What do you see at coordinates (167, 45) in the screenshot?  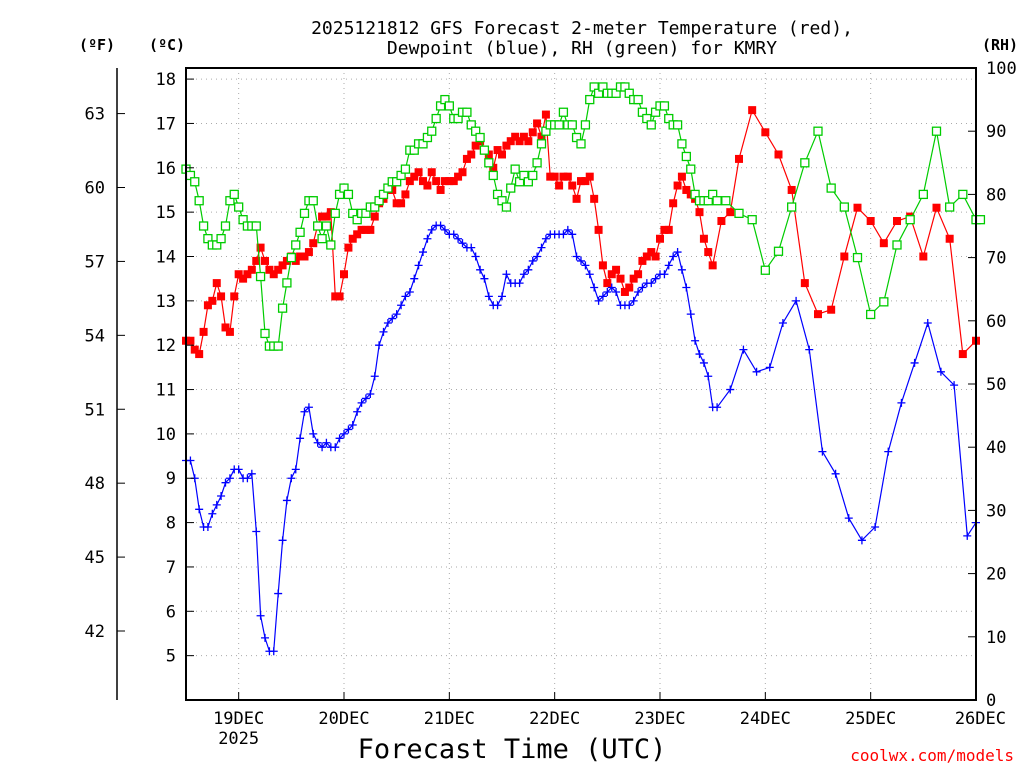 I see `left-axis-unit-celsius: (ºC)` at bounding box center [167, 45].